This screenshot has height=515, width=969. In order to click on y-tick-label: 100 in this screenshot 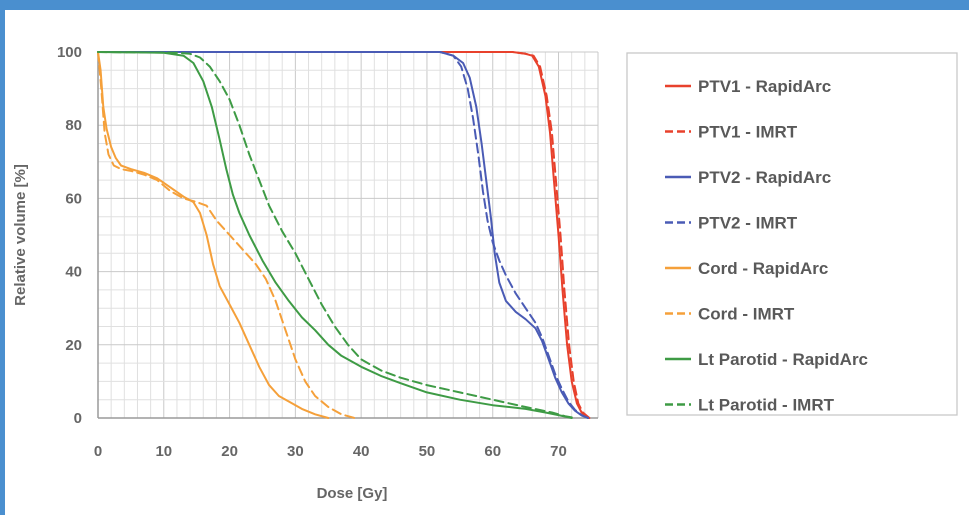, I will do `click(69, 52)`.